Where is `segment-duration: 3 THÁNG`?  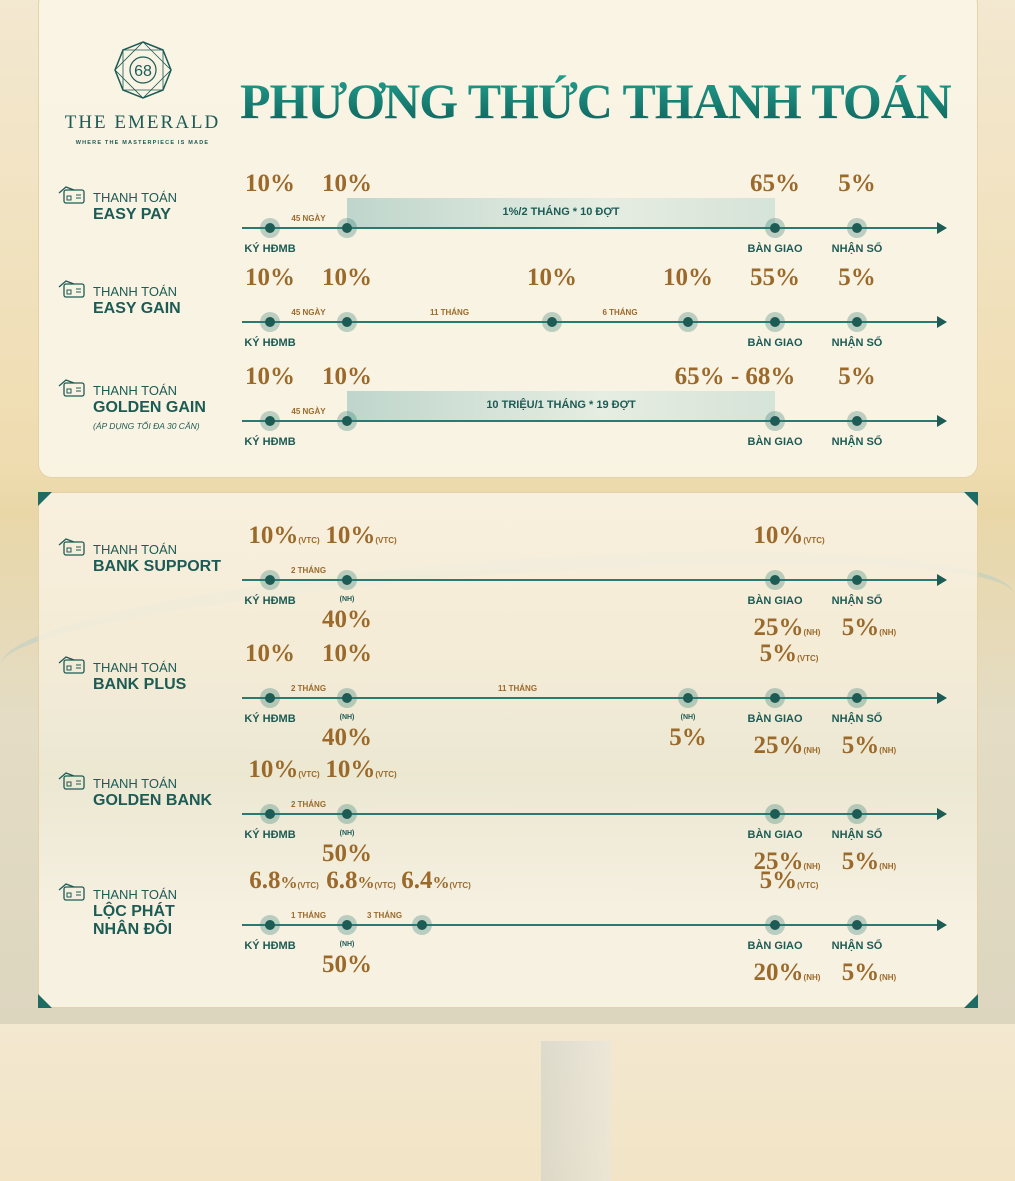 segment-duration: 3 THÁNG is located at coordinates (384, 915).